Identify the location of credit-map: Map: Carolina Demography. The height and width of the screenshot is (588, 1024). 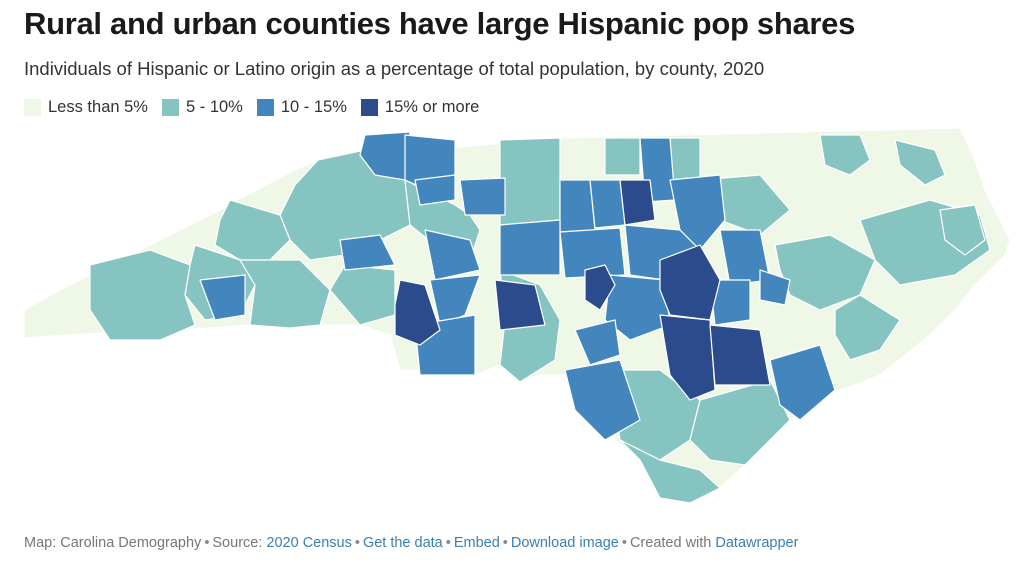
(113, 543).